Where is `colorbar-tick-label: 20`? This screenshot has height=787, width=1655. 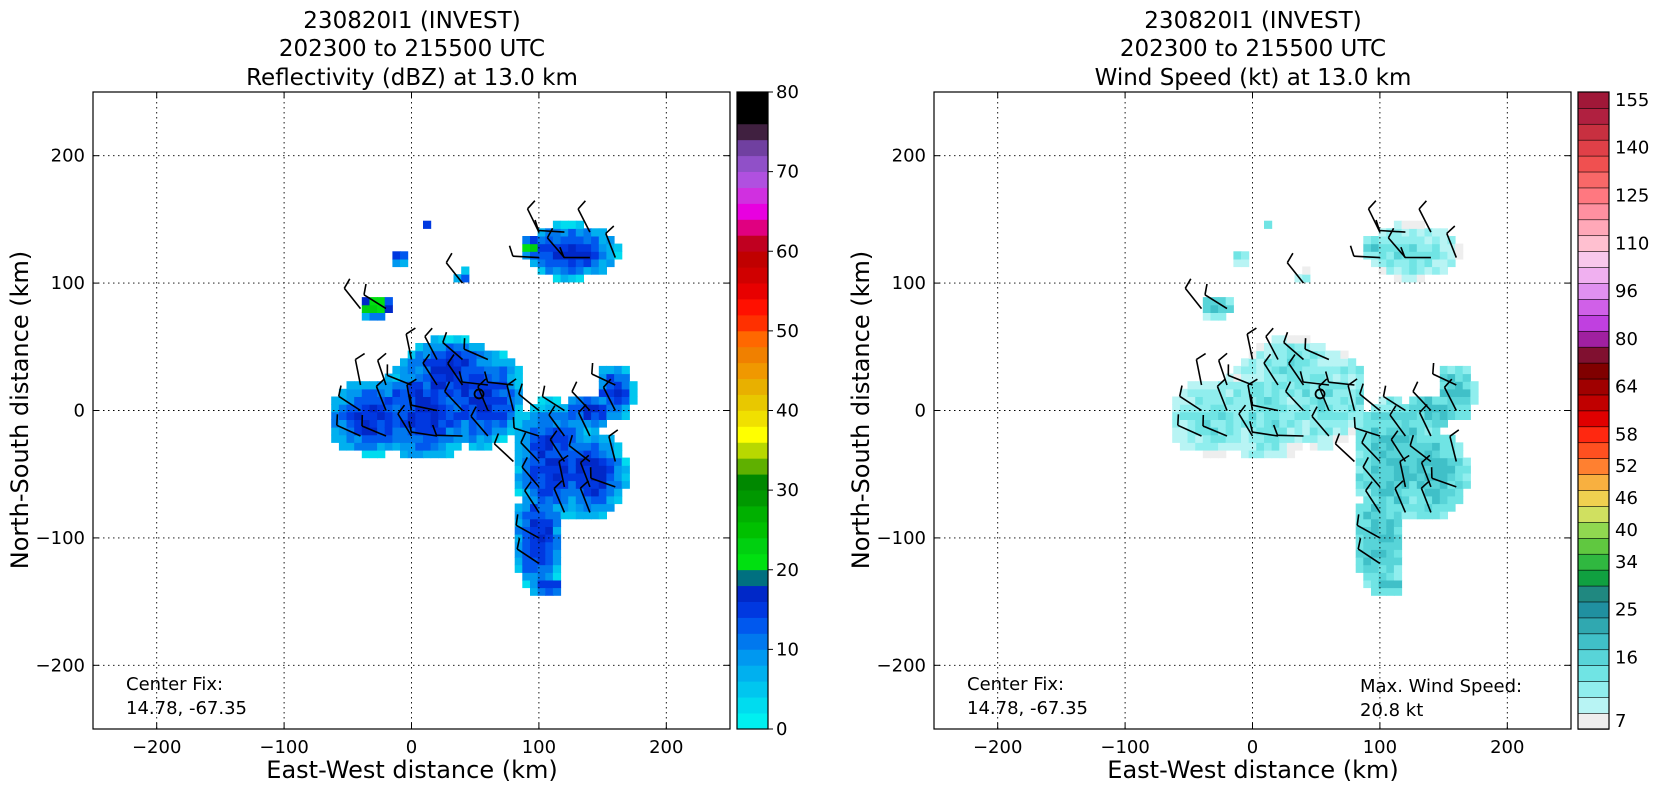 colorbar-tick-label: 20 is located at coordinates (787, 570).